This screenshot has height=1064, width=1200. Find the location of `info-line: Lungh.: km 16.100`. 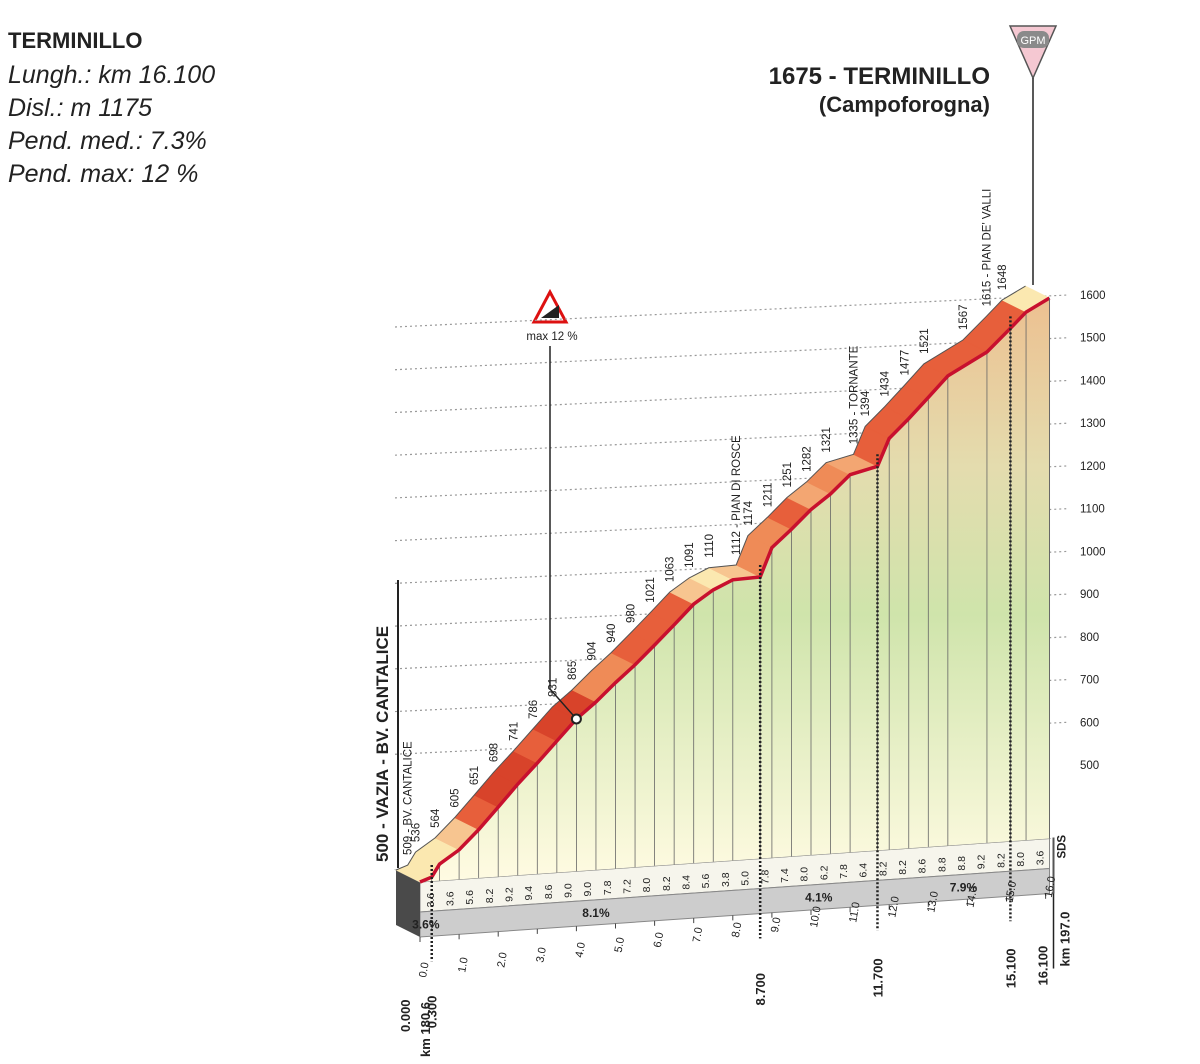

info-line: Lungh.: km 16.100 is located at coordinates (111, 75).